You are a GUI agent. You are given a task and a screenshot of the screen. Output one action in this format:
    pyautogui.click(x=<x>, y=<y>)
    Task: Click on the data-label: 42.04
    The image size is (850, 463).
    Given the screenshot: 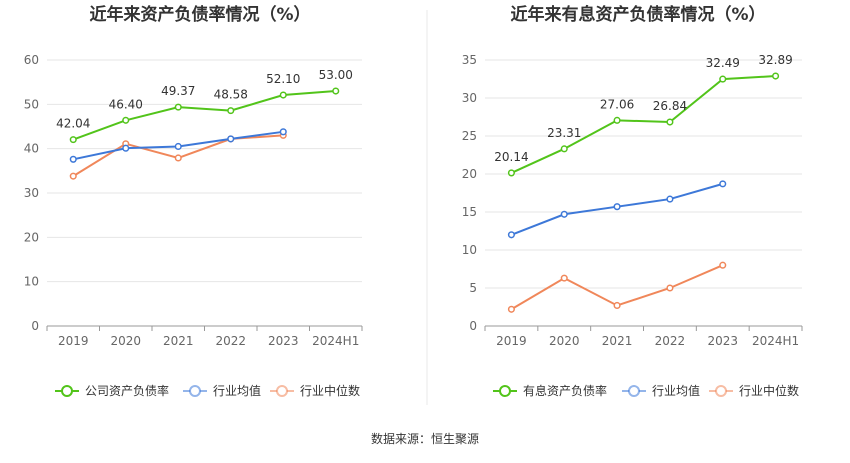 What is the action you would take?
    pyautogui.click(x=73, y=124)
    